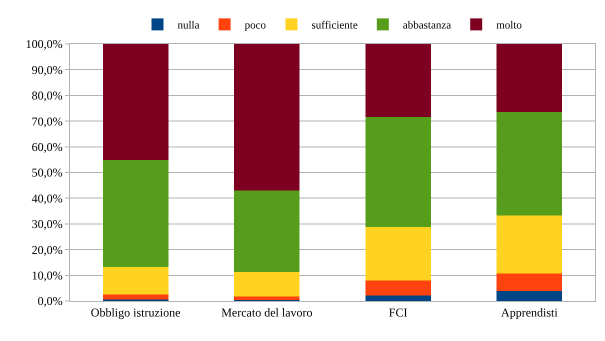 This screenshot has width=605, height=341. Describe the element at coordinates (44, 44) in the screenshot. I see `y-tick-label: 100,0%` at that location.